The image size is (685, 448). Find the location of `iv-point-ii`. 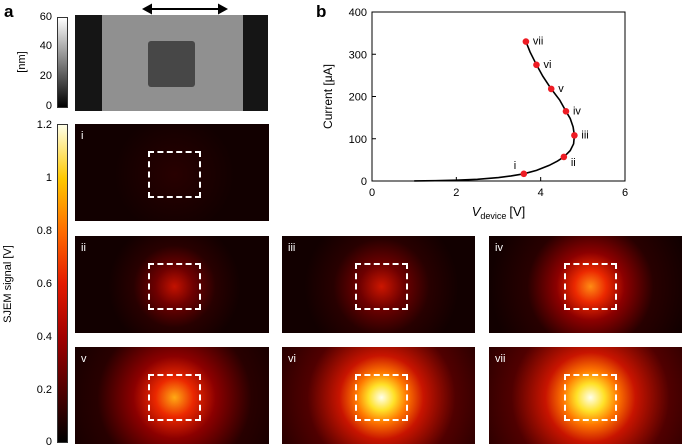

iv-point-ii is located at coordinates (564, 157).